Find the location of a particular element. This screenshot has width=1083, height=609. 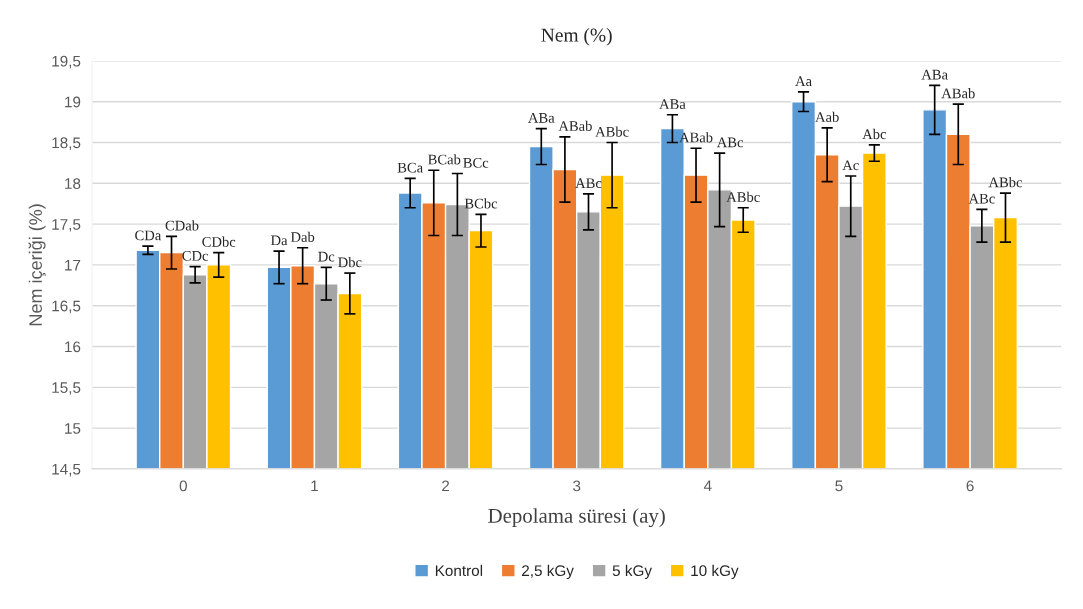

y-tick-label: 18,5 is located at coordinates (66, 143).